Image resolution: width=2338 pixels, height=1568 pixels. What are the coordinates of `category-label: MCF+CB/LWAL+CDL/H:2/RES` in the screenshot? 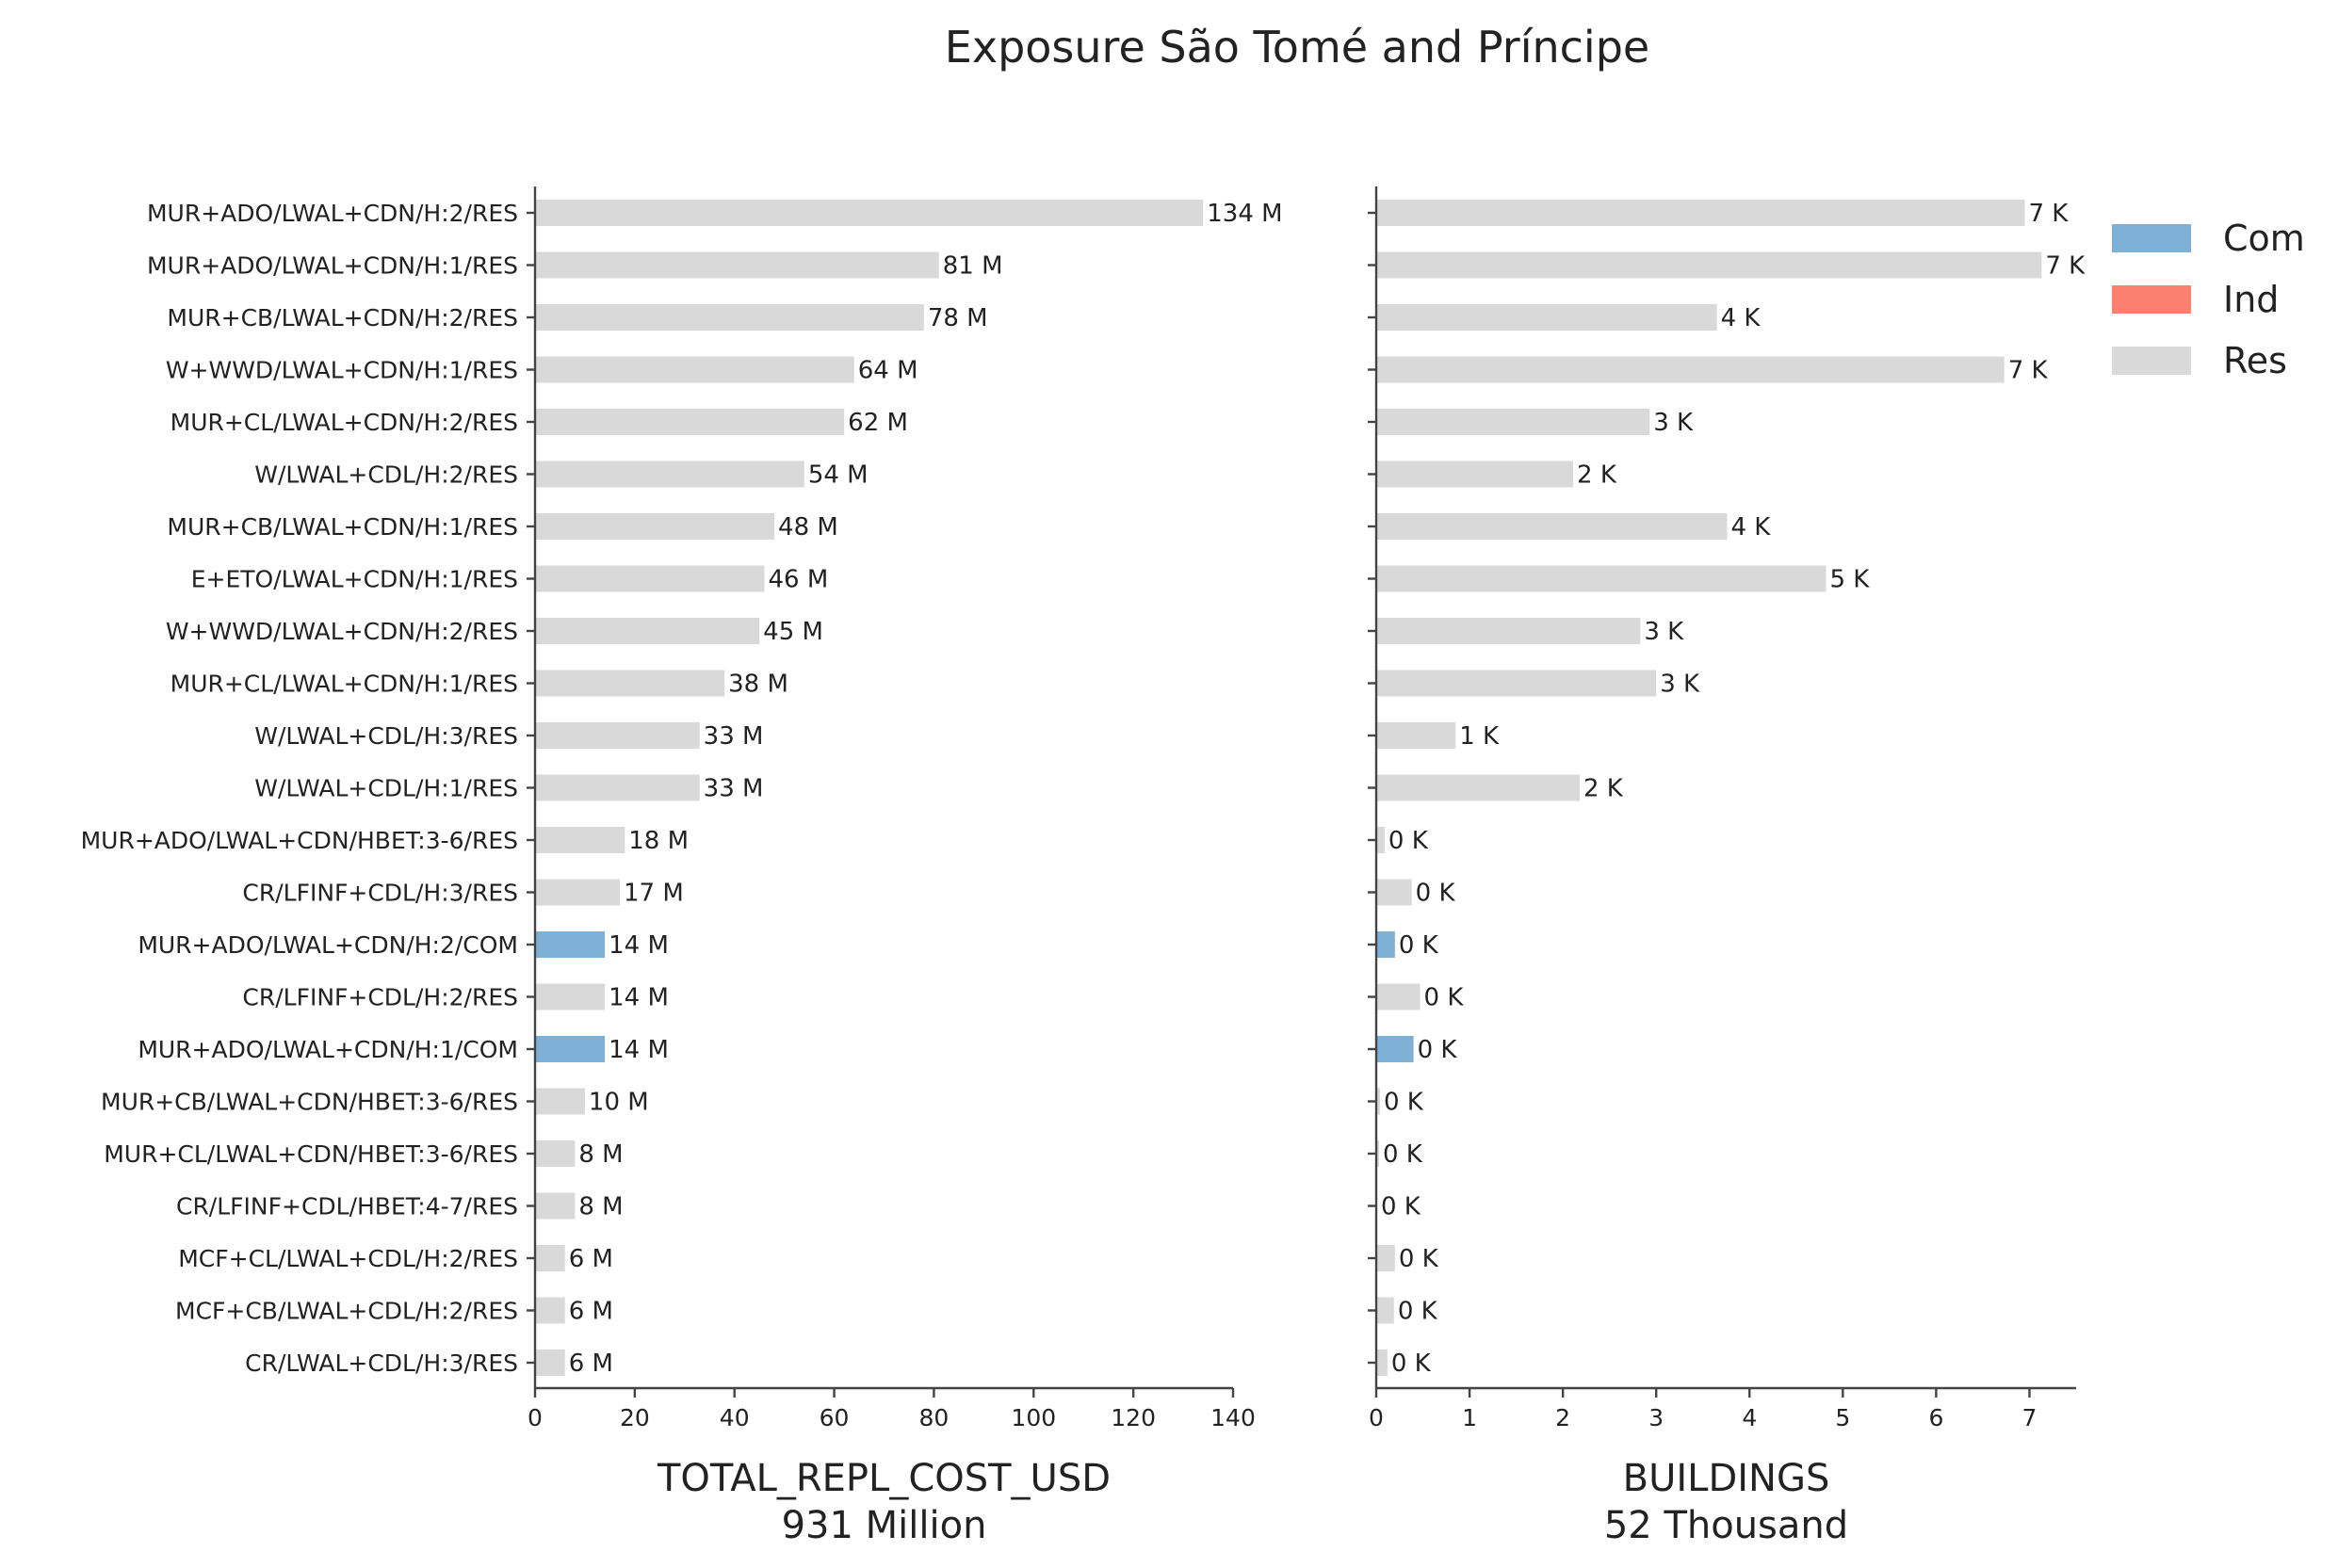 It's located at (346, 1311).